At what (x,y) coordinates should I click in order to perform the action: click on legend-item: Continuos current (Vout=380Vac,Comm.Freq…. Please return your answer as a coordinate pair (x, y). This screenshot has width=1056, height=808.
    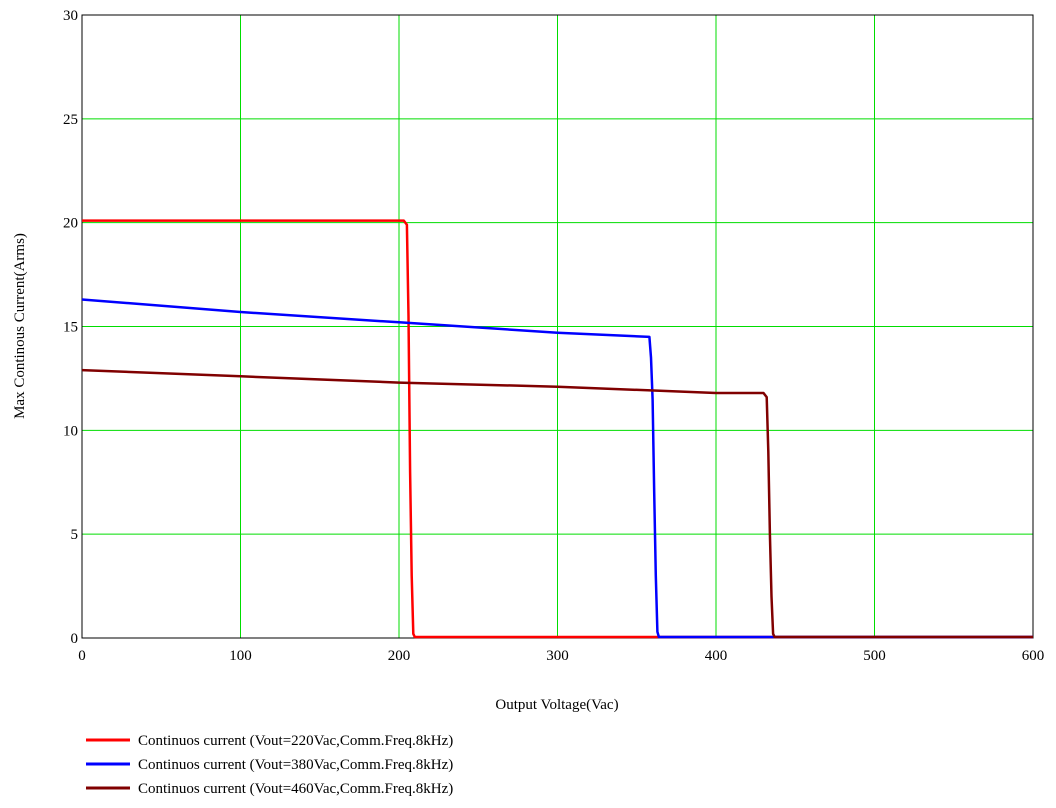
    Looking at the image, I should click on (269, 765).